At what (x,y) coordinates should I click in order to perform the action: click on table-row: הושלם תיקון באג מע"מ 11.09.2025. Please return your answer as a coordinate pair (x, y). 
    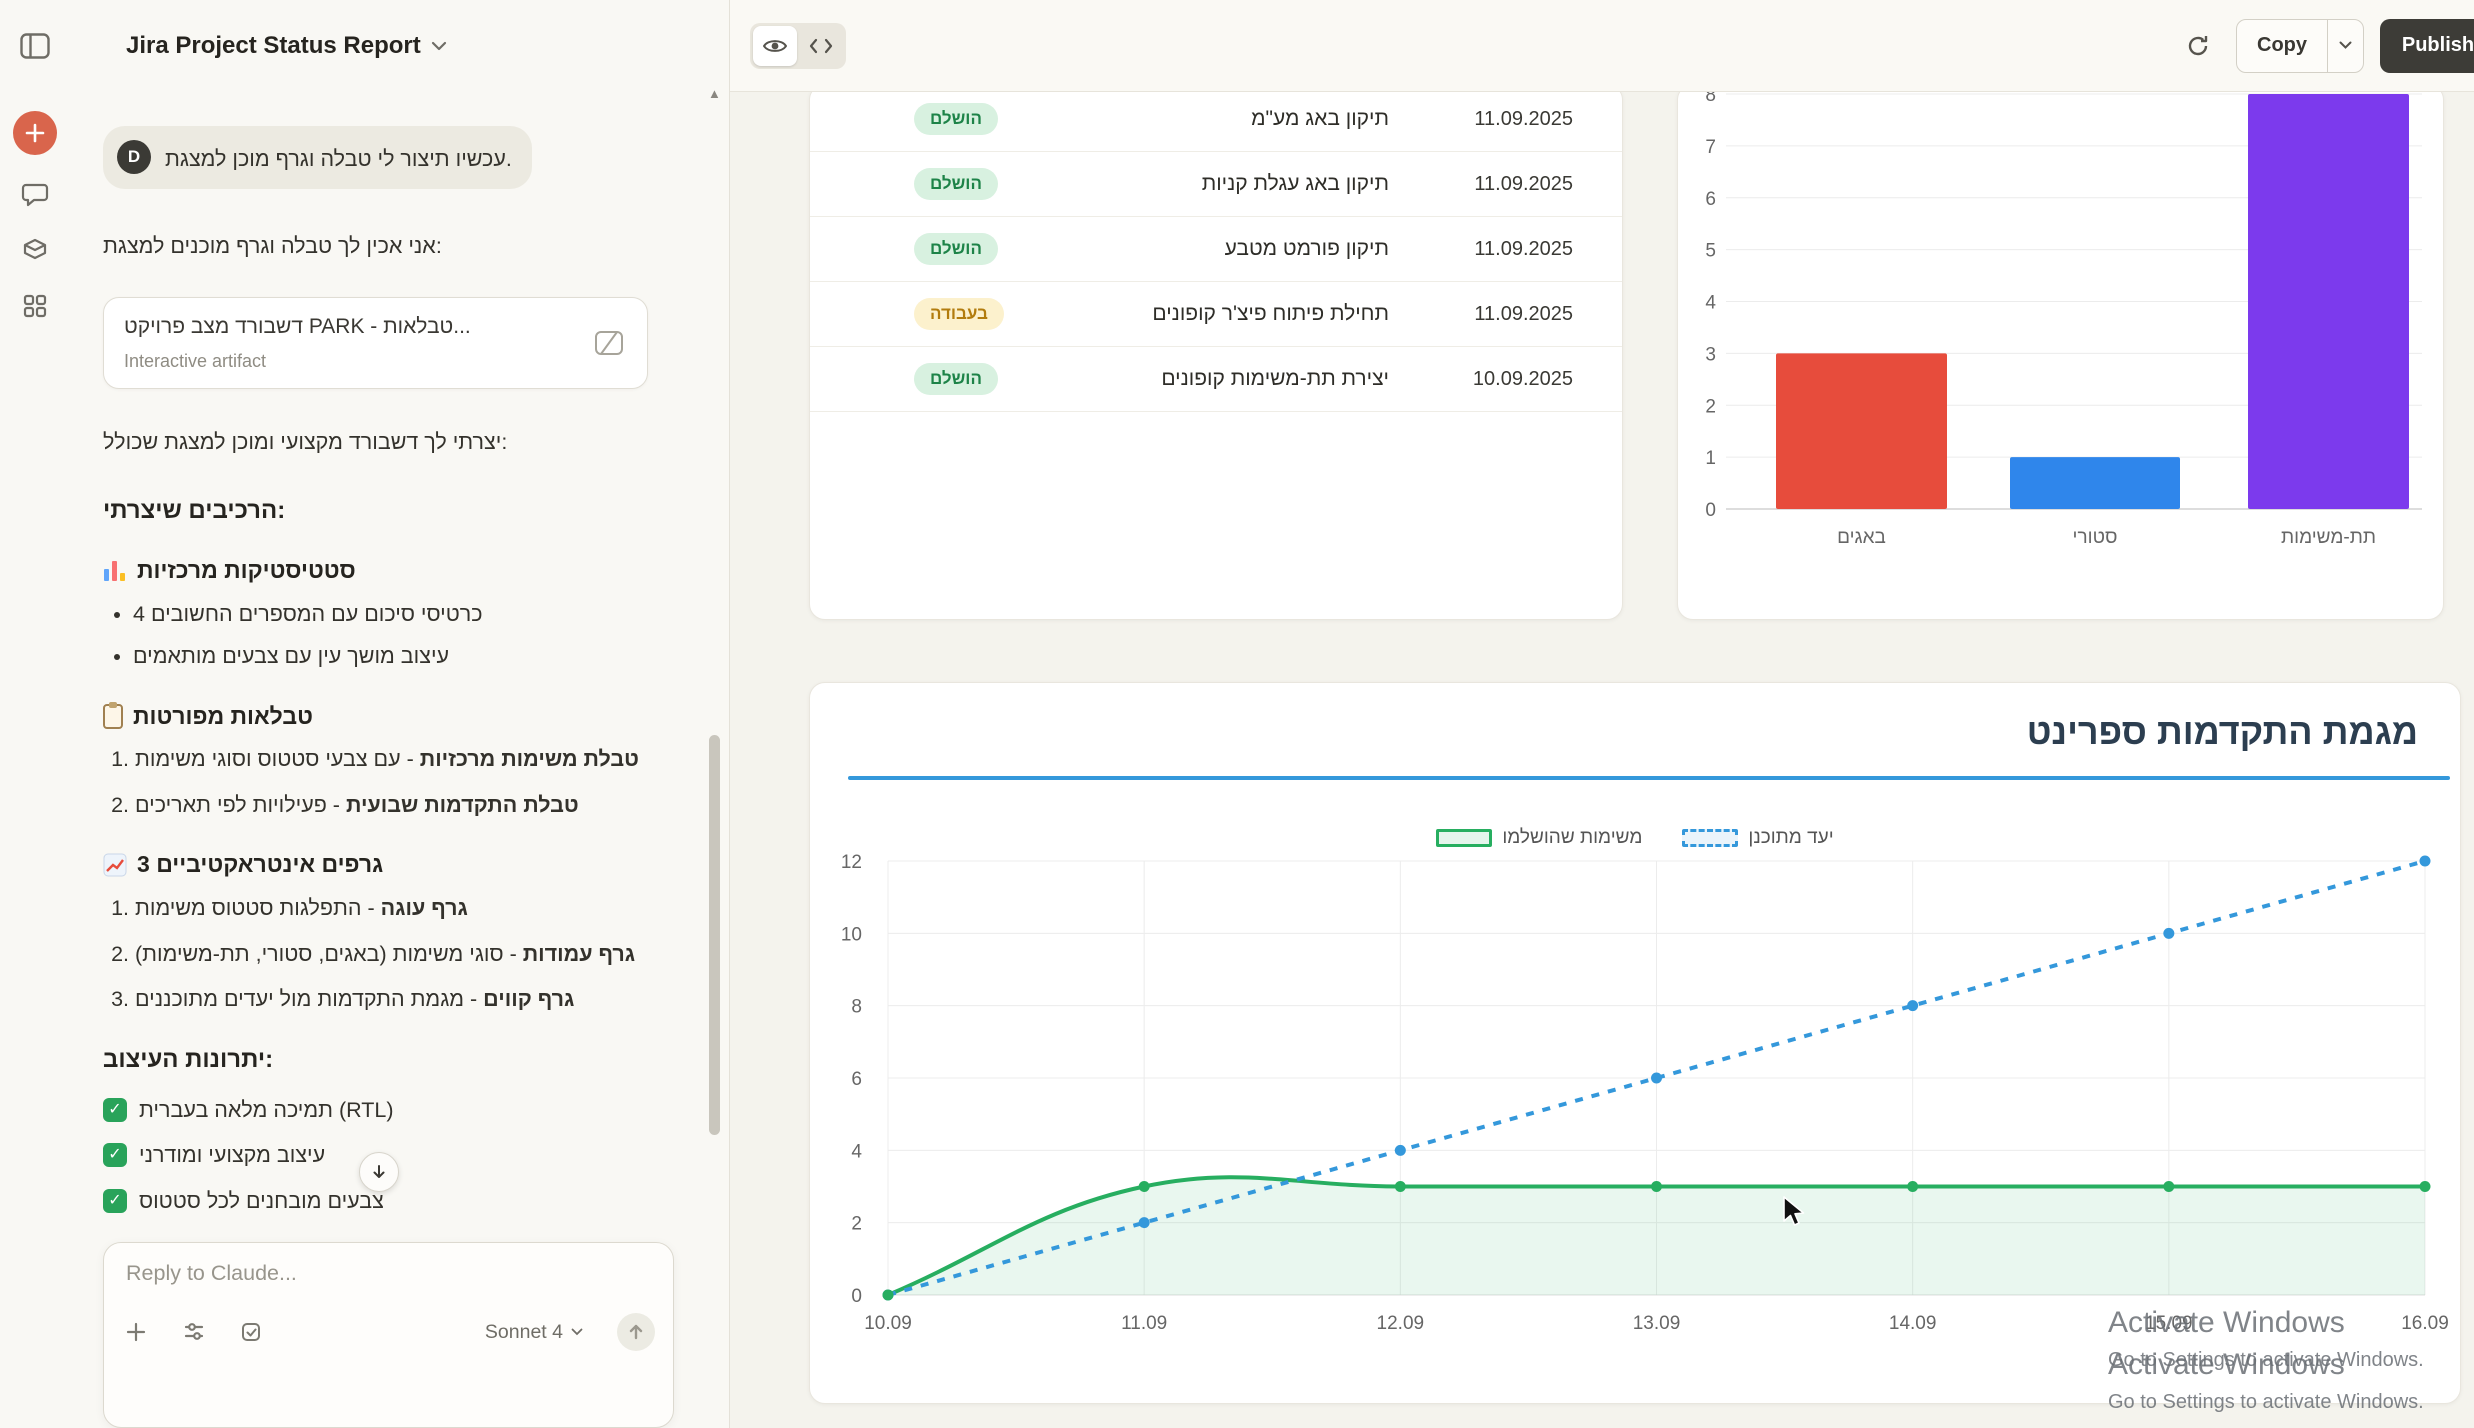
    Looking at the image, I should click on (1216, 122).